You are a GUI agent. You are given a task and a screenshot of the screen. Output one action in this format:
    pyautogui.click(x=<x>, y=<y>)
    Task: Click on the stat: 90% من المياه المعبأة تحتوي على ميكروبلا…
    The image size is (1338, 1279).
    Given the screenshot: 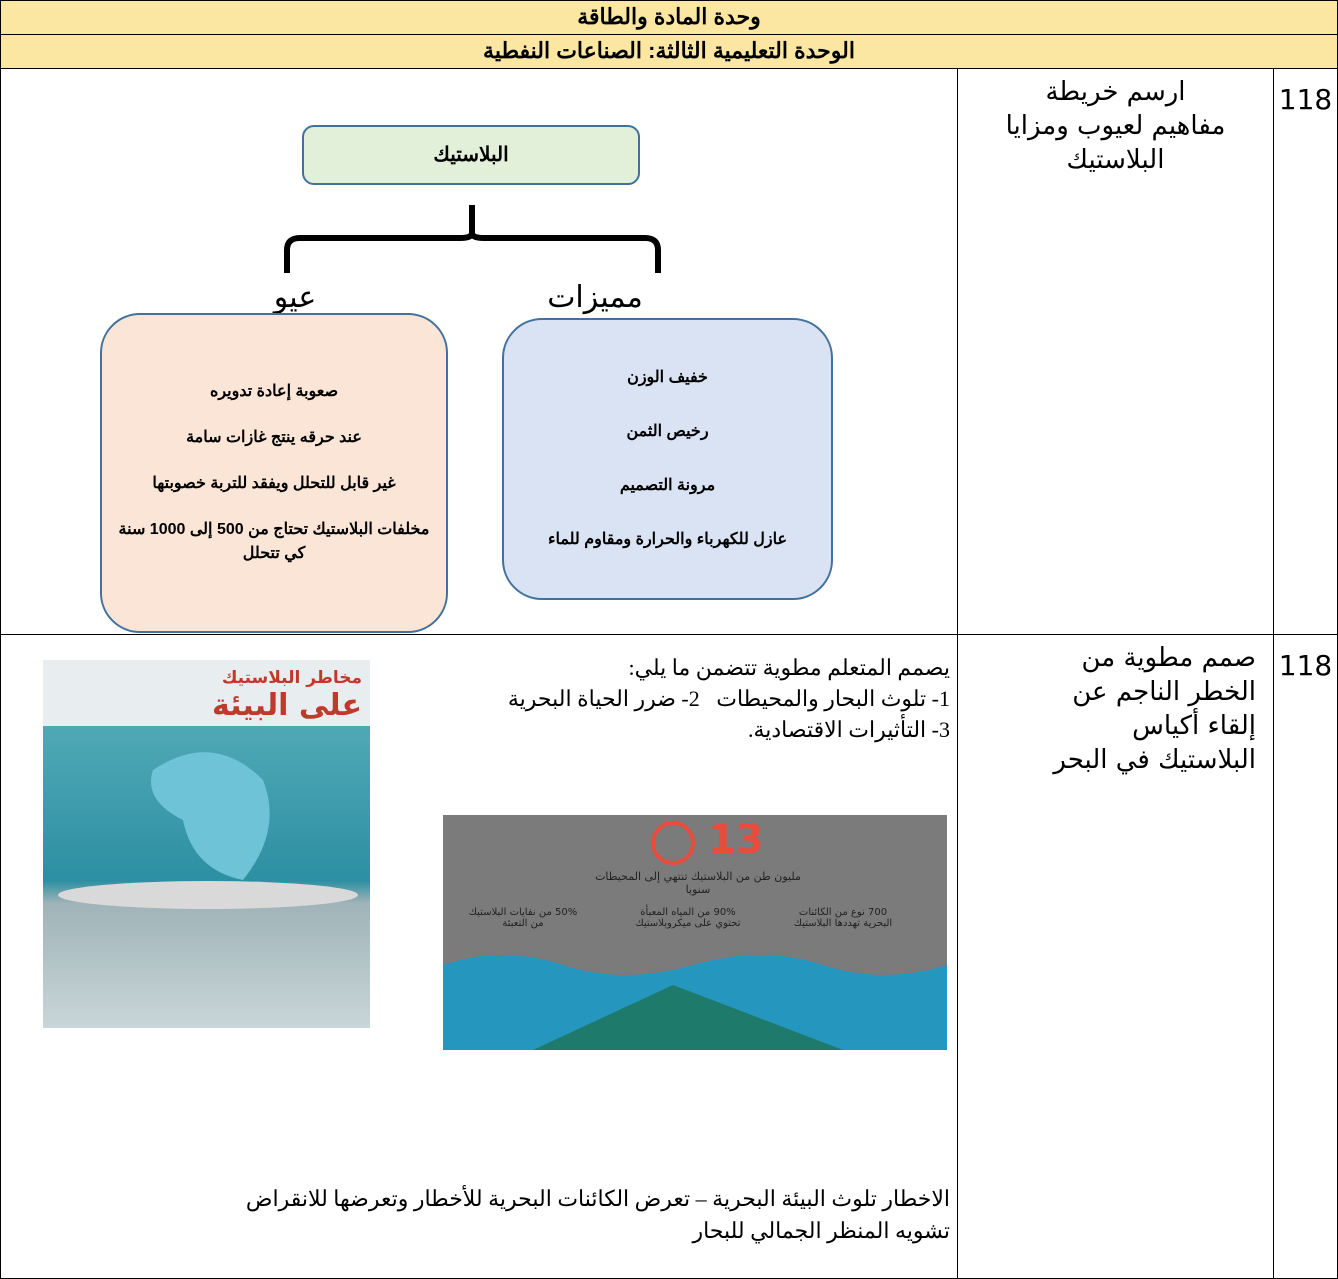 What is the action you would take?
    pyautogui.click(x=688, y=918)
    